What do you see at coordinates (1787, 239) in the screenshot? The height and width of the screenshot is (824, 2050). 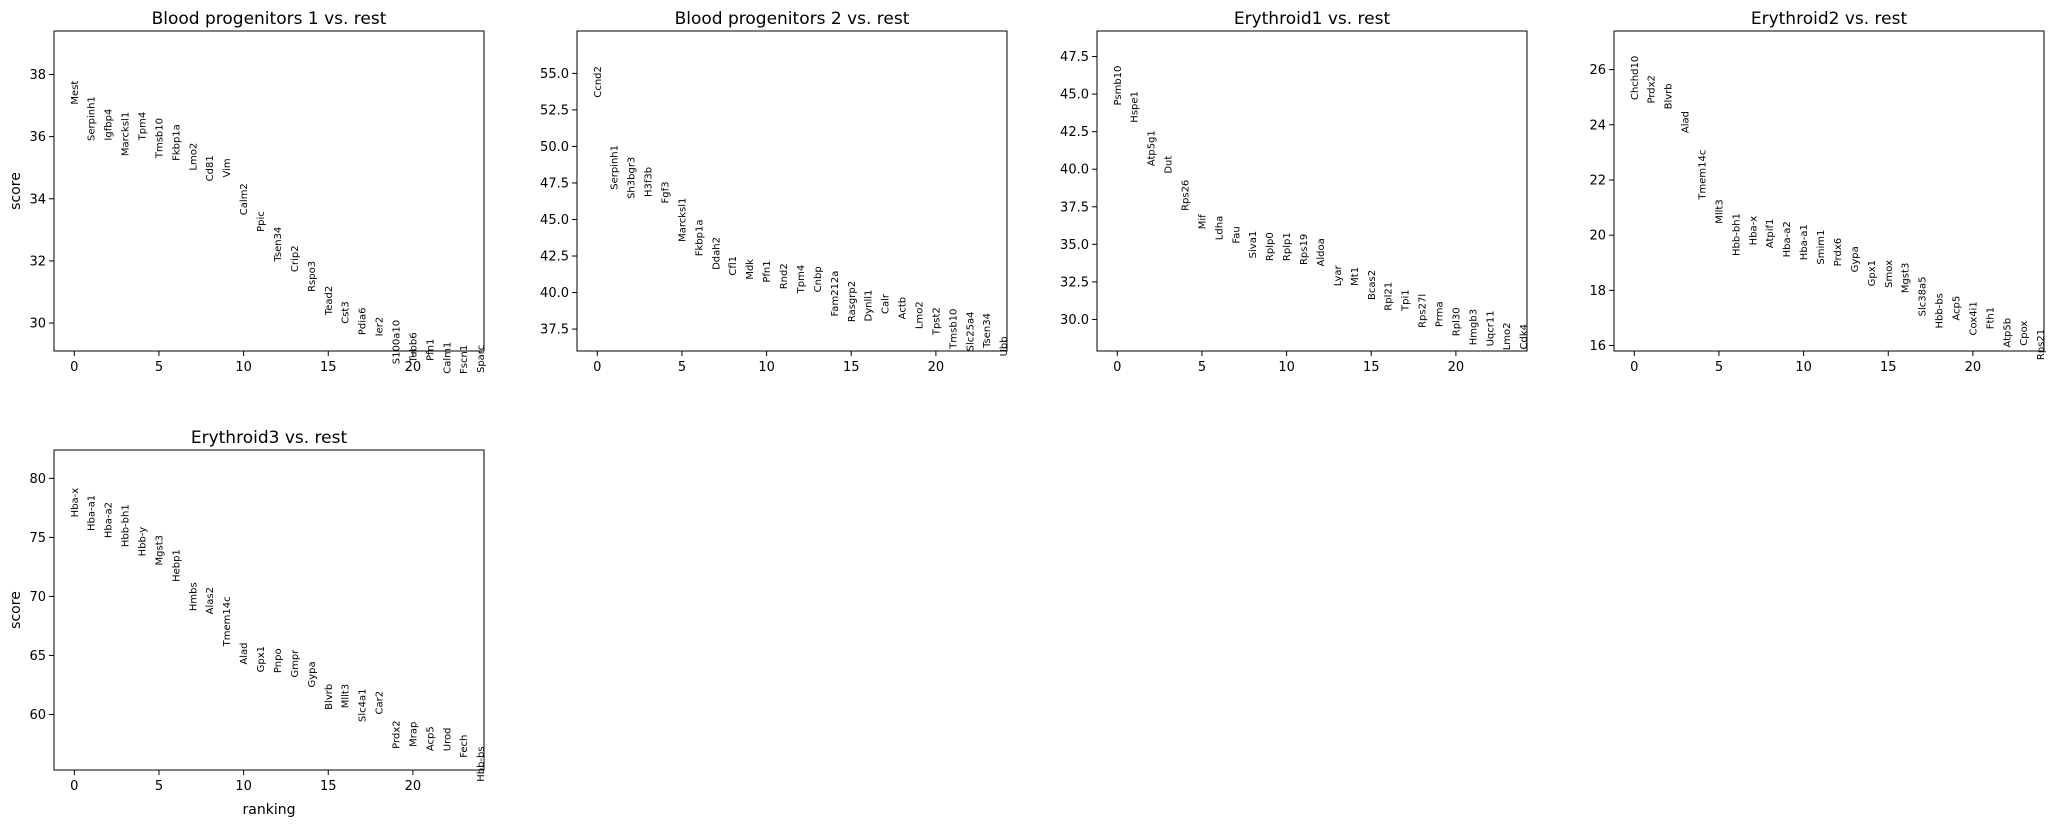 I see `gene-label: Hba-a2` at bounding box center [1787, 239].